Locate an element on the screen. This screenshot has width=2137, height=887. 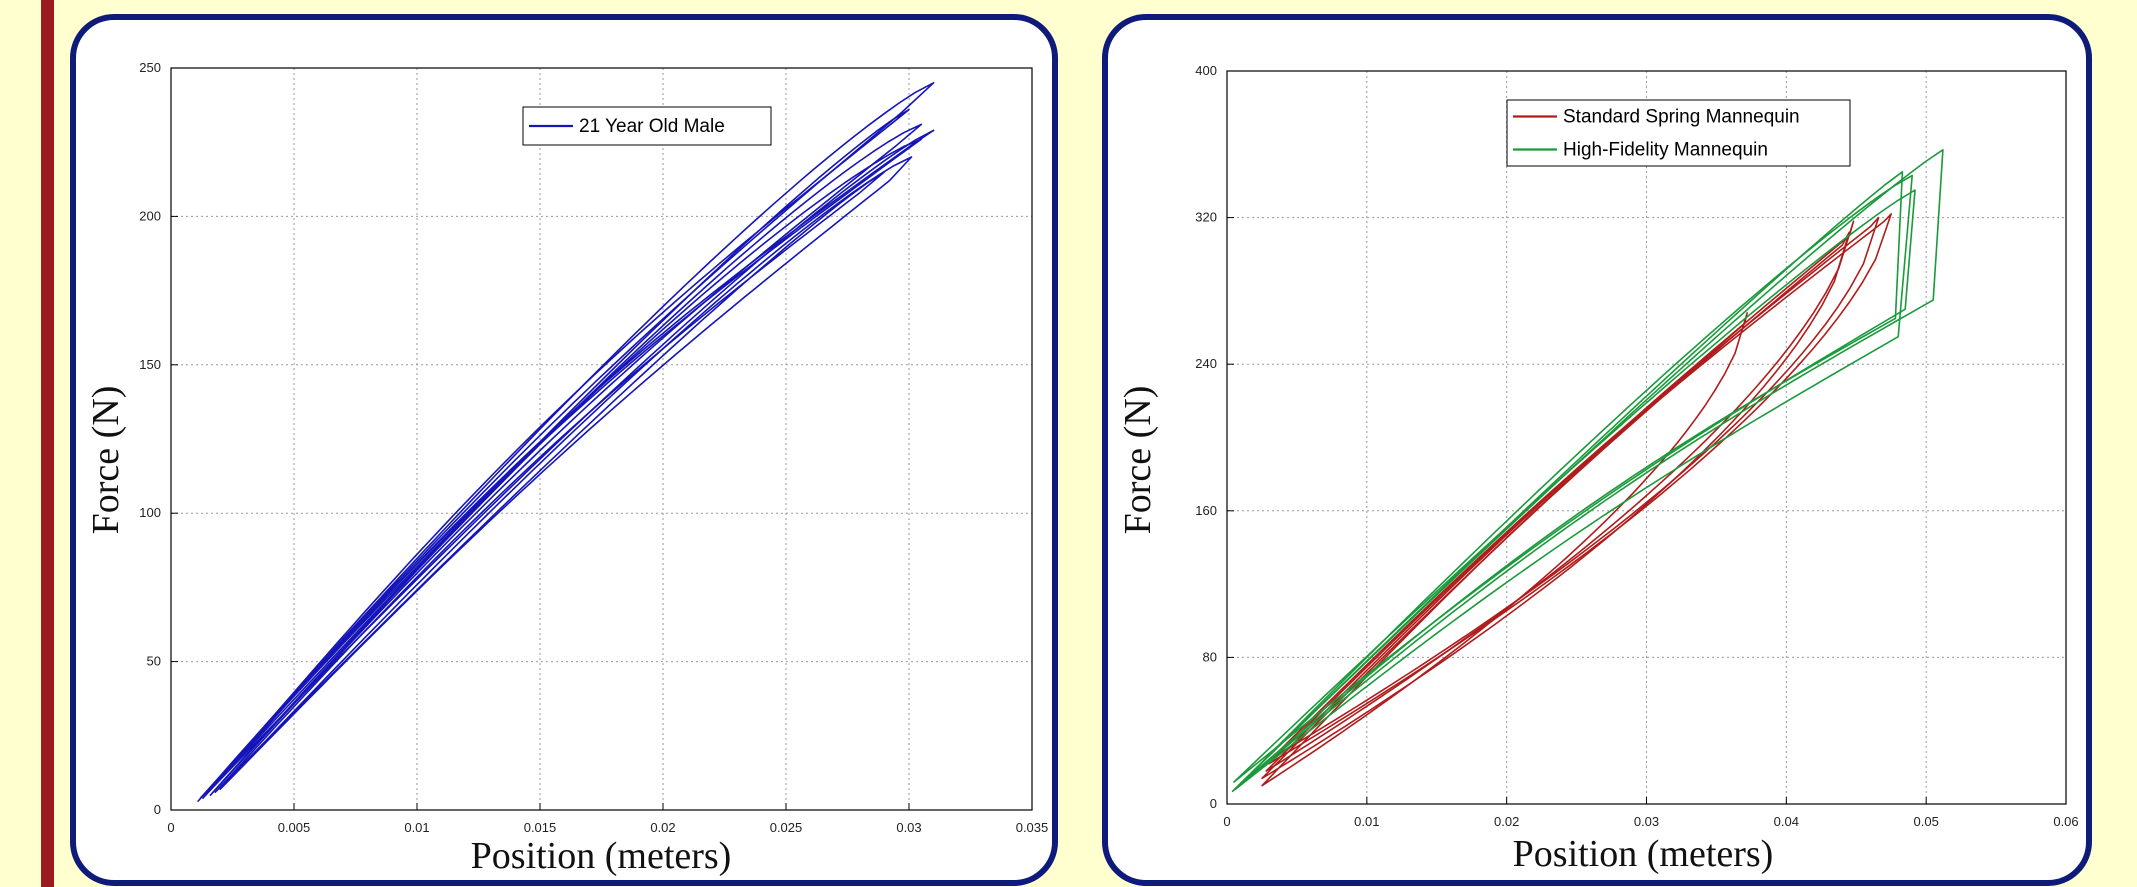
x-tick-label: 0.005 is located at coordinates (294, 827).